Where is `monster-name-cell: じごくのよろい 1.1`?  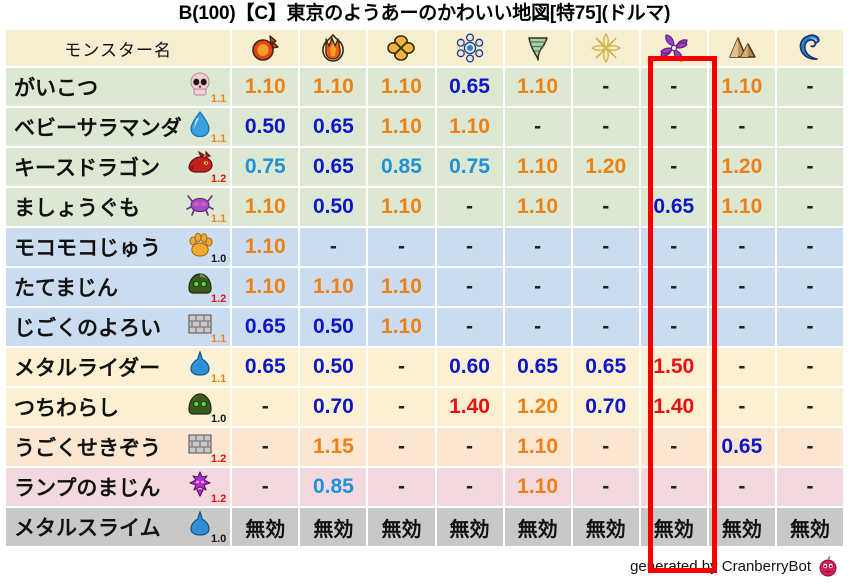
monster-name-cell: じごくのよろい 1.1 is located at coordinates (118, 327).